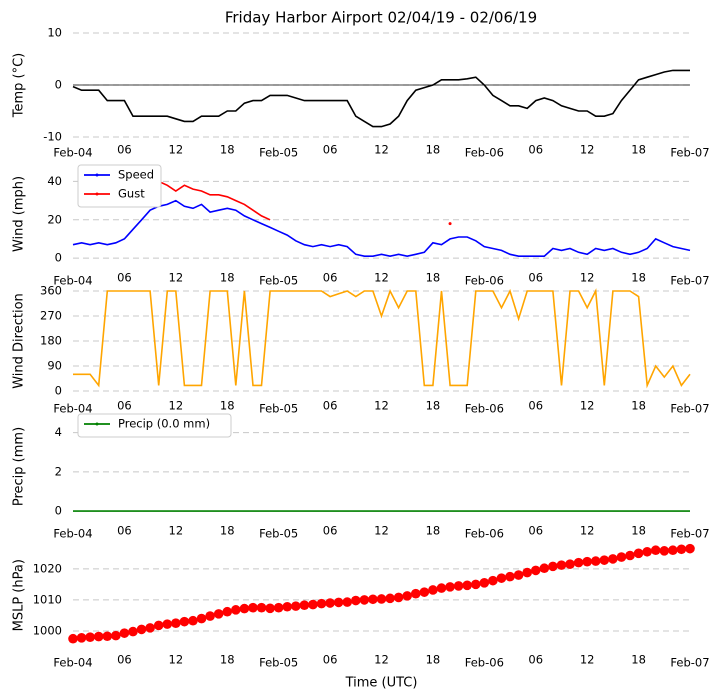 The height and width of the screenshot is (700, 721). Describe the element at coordinates (54, 219) in the screenshot. I see `y-tick-label: 20` at that location.